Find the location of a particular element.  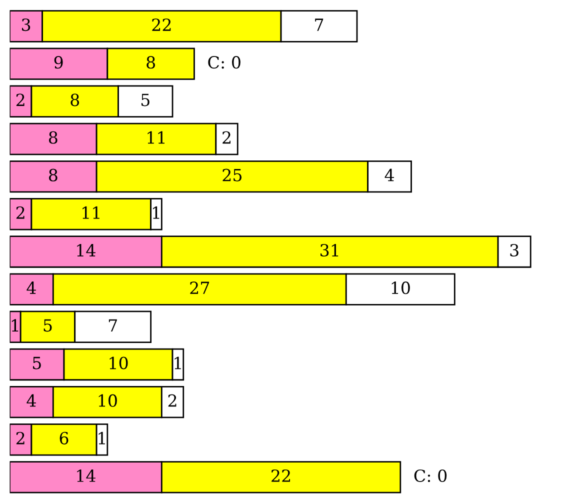

data-label: 6 is located at coordinates (64, 438).